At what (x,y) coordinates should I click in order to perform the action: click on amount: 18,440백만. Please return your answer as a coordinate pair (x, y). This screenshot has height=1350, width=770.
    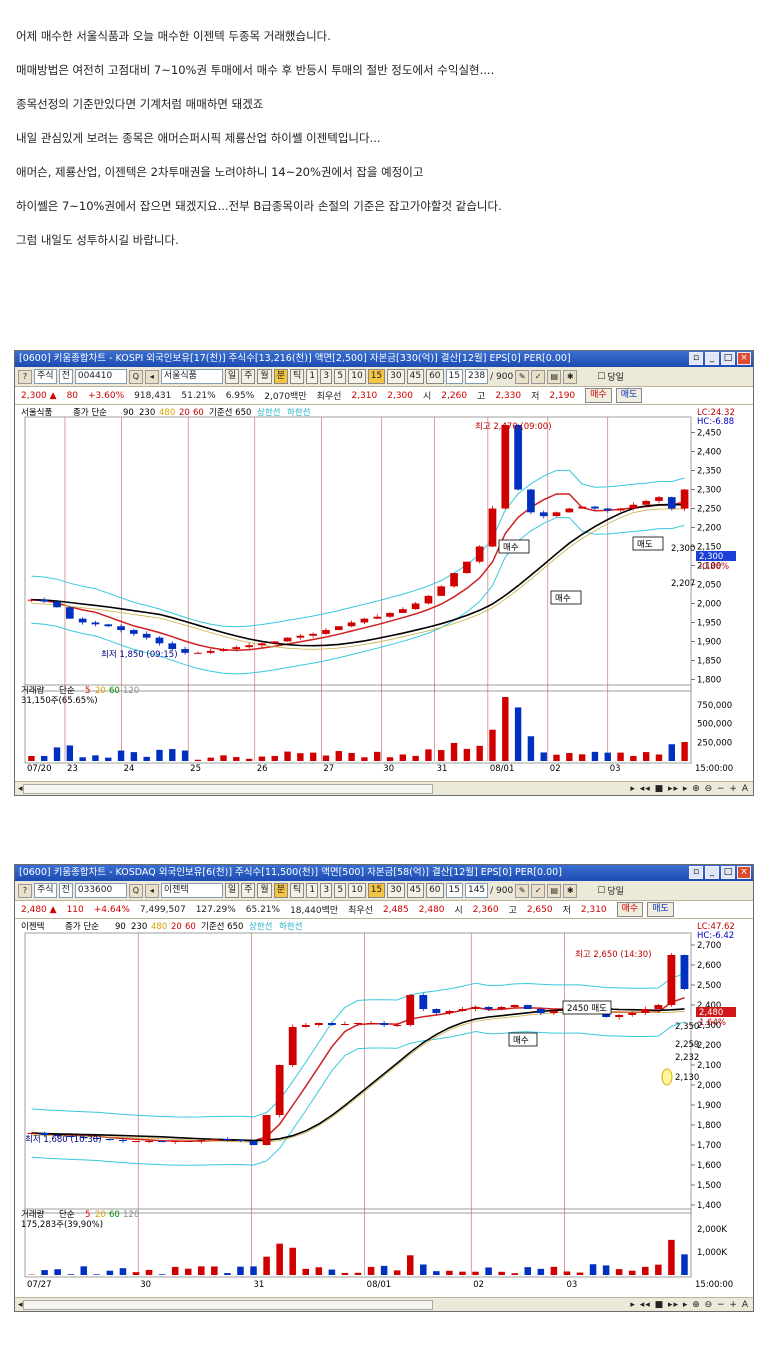
    Looking at the image, I should click on (314, 911).